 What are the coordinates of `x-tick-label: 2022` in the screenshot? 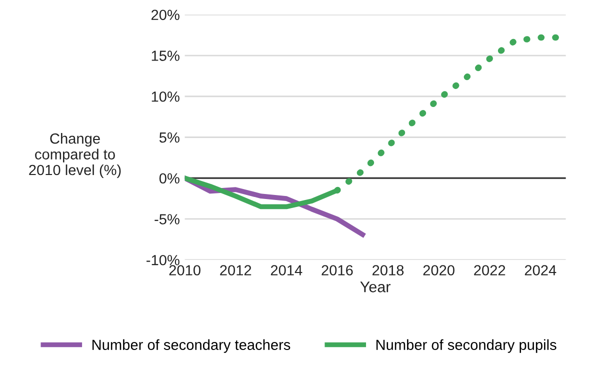 It's located at (490, 270).